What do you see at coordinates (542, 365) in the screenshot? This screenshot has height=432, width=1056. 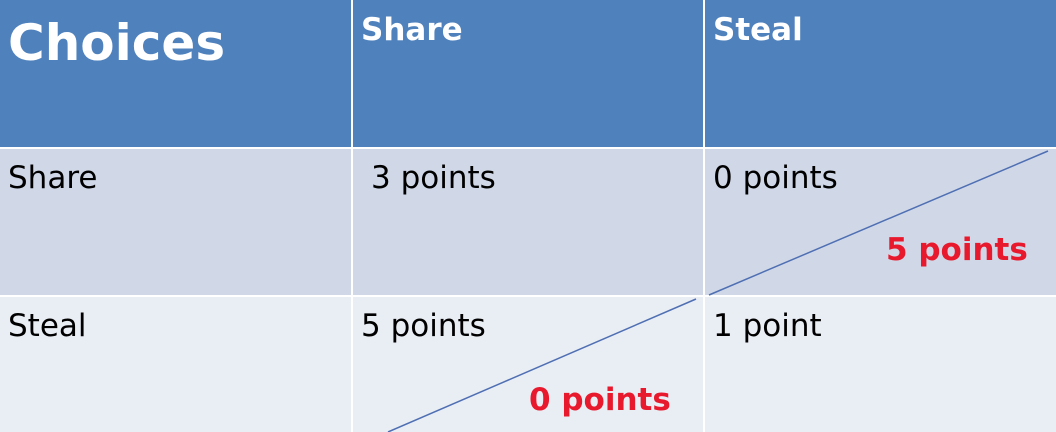 I see `diagonal-line-steal-share` at bounding box center [542, 365].